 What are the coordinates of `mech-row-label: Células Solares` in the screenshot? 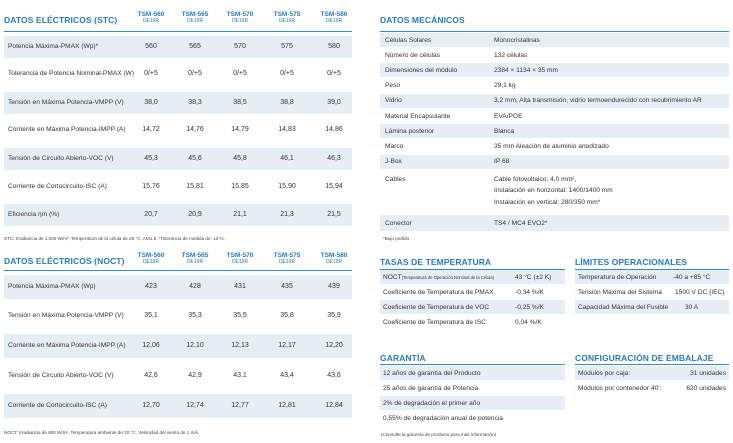 It's located at (408, 40).